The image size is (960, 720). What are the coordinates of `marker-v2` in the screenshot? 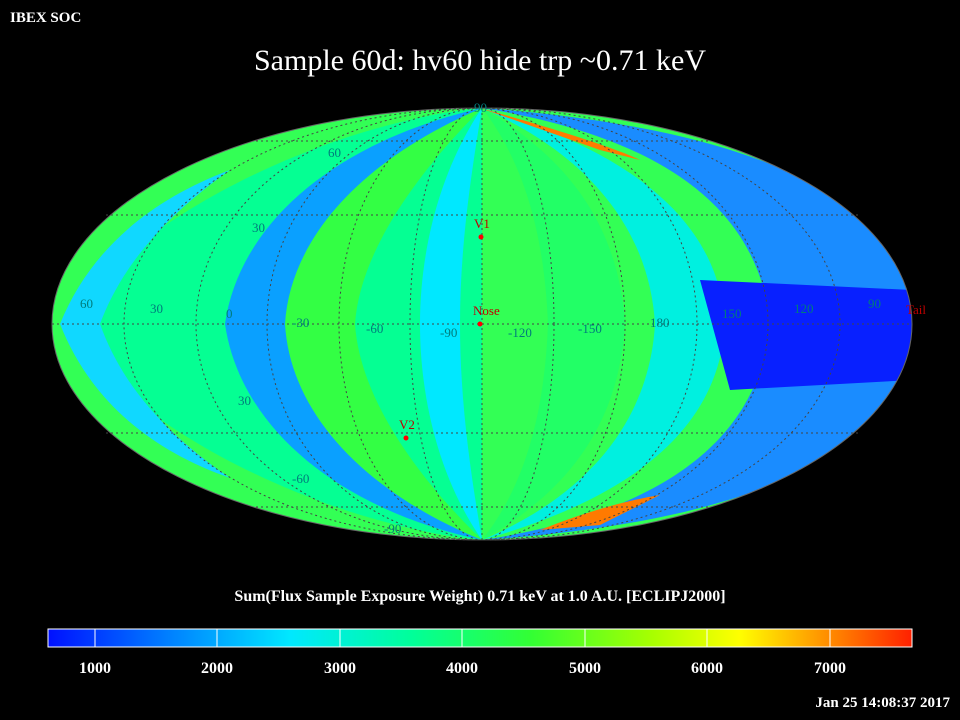 It's located at (406, 438).